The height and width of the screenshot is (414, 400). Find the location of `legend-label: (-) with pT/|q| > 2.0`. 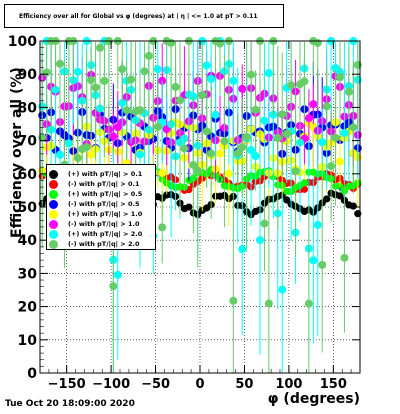

legend-label: (-) with pT/|q| > 2.0 is located at coordinates (104, 244).